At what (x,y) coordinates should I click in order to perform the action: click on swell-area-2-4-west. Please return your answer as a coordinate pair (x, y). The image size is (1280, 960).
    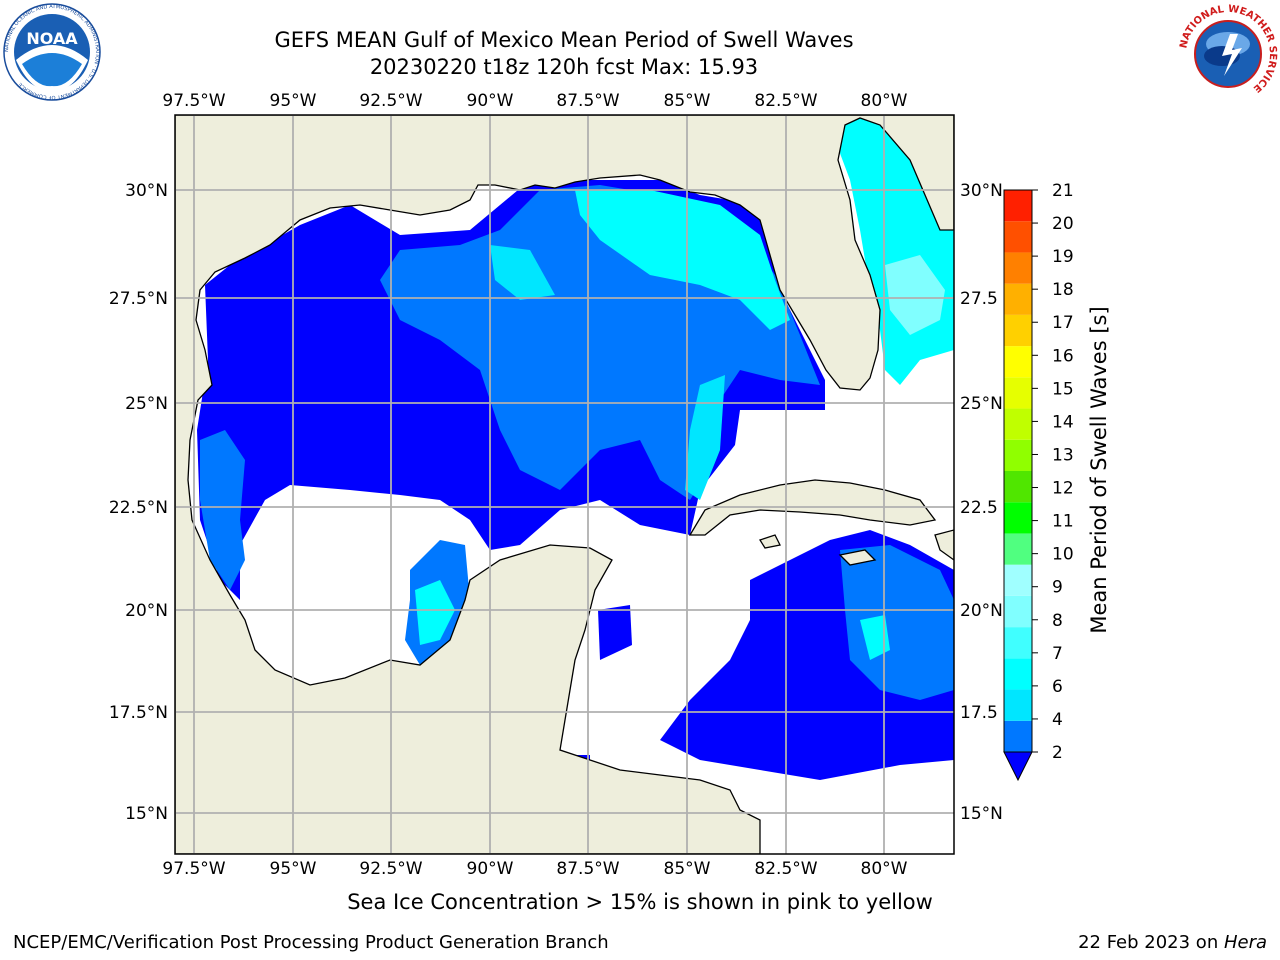
    Looking at the image, I should click on (222, 510).